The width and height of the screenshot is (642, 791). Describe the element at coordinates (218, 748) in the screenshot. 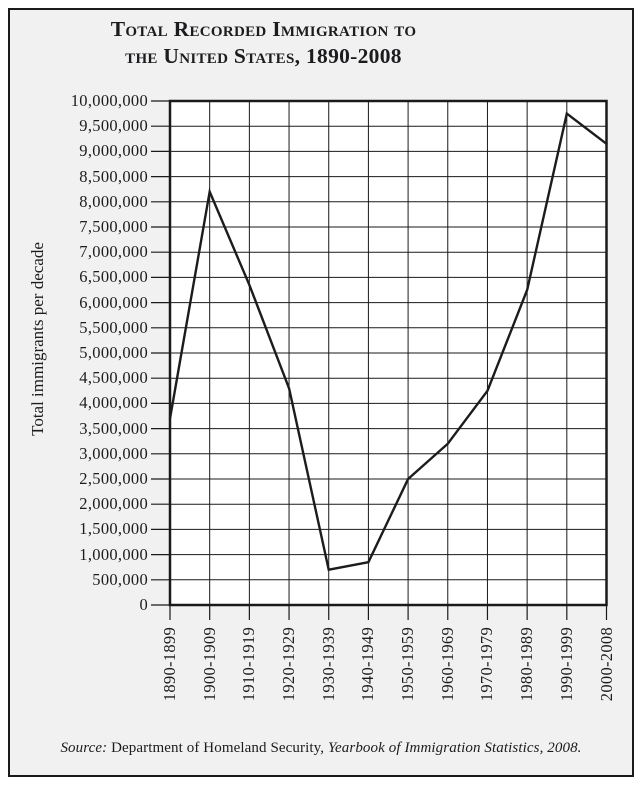

I see `source-text: Department of Homeland Security,` at that location.